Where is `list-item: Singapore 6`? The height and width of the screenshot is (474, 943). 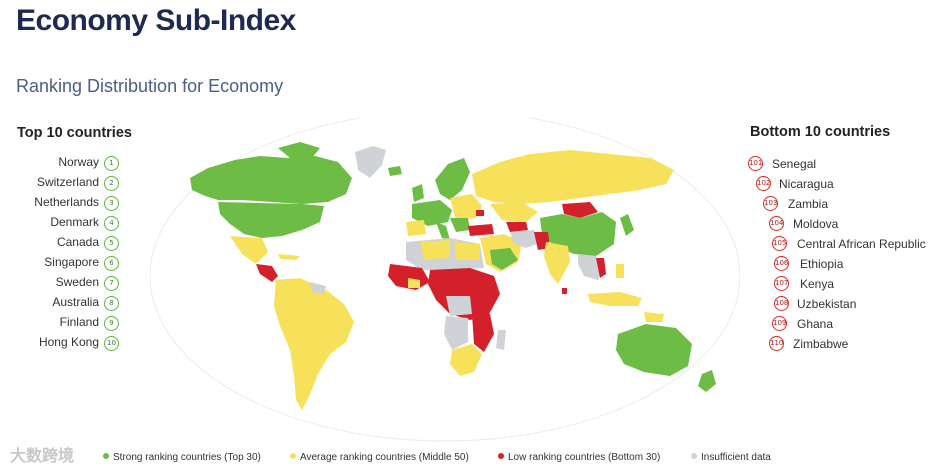
list-item: Singapore 6 is located at coordinates (61, 264).